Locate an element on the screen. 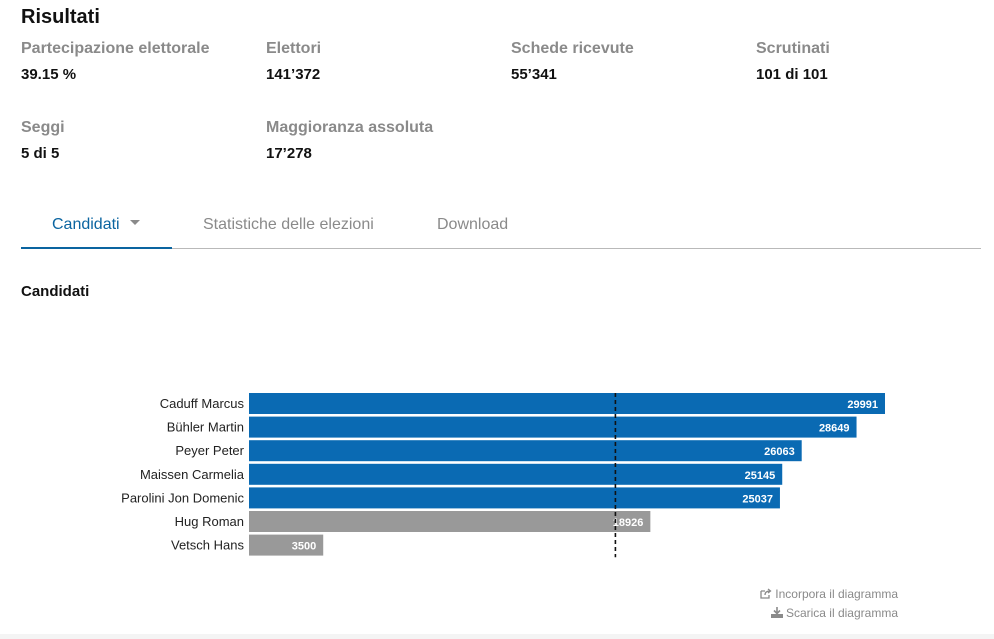 Image resolution: width=994 pixels, height=639 pixels. value-label: 3500 is located at coordinates (304, 547).